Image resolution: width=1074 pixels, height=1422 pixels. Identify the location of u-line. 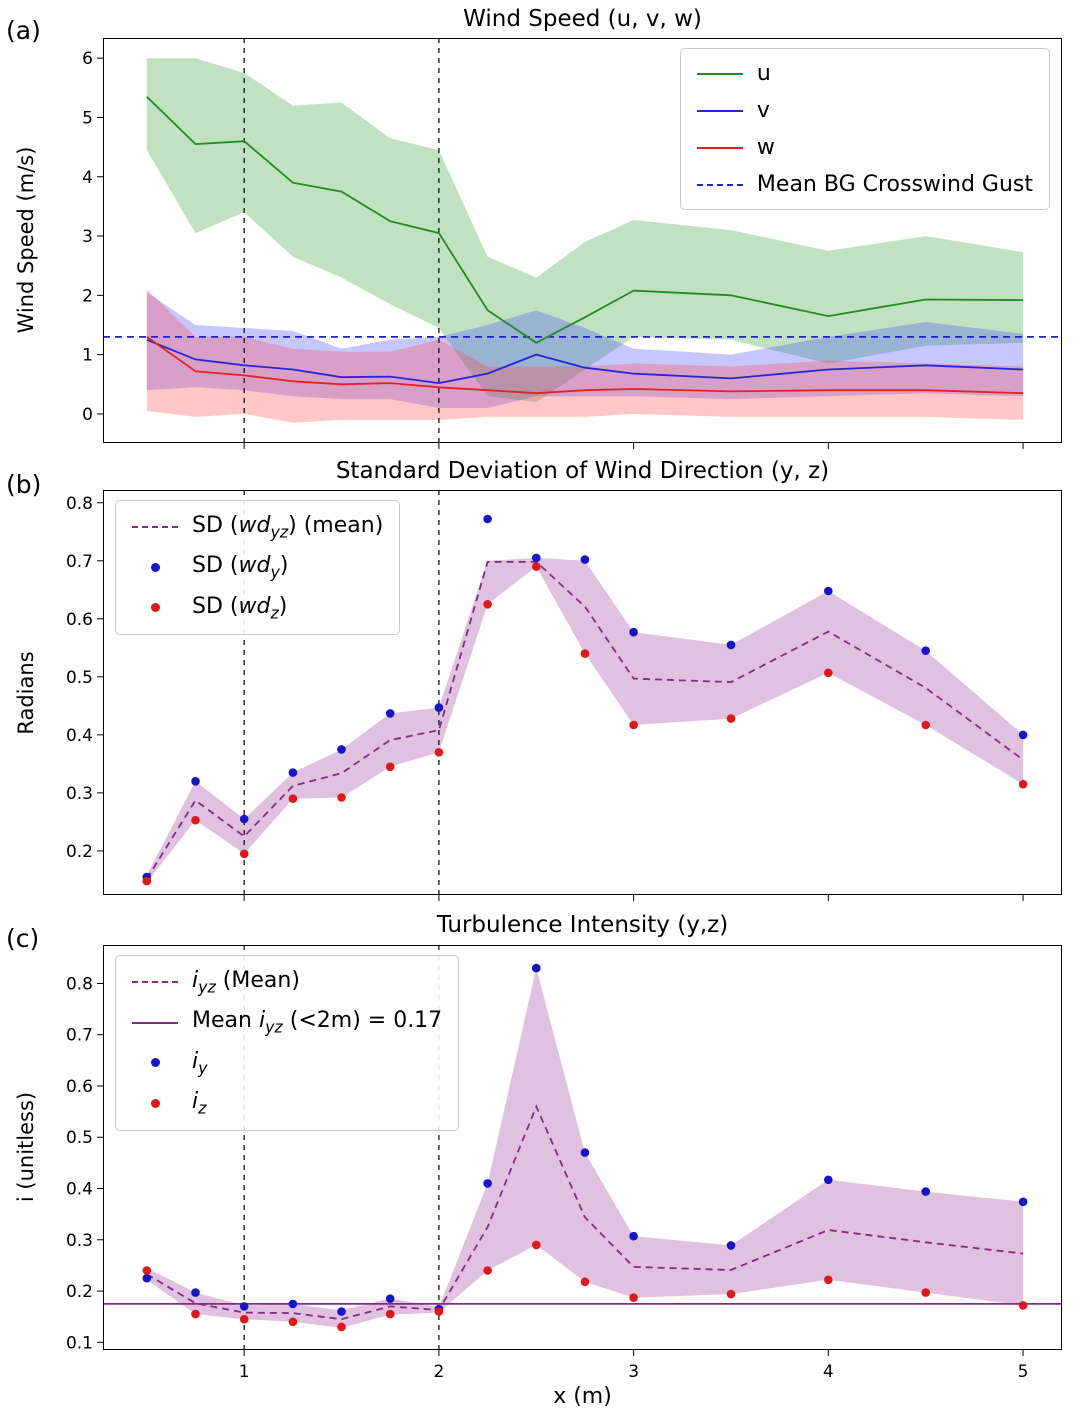
(585, 220).